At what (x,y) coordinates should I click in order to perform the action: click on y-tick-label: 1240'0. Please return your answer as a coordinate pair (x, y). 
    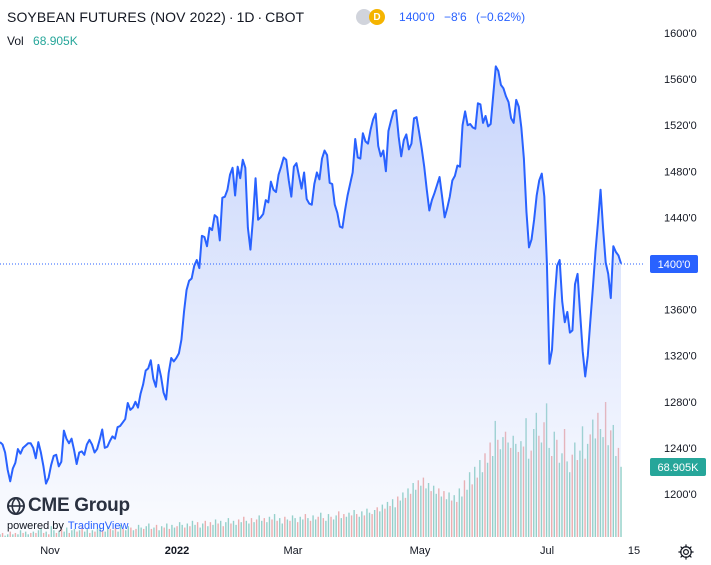
    Looking at the image, I should click on (680, 449).